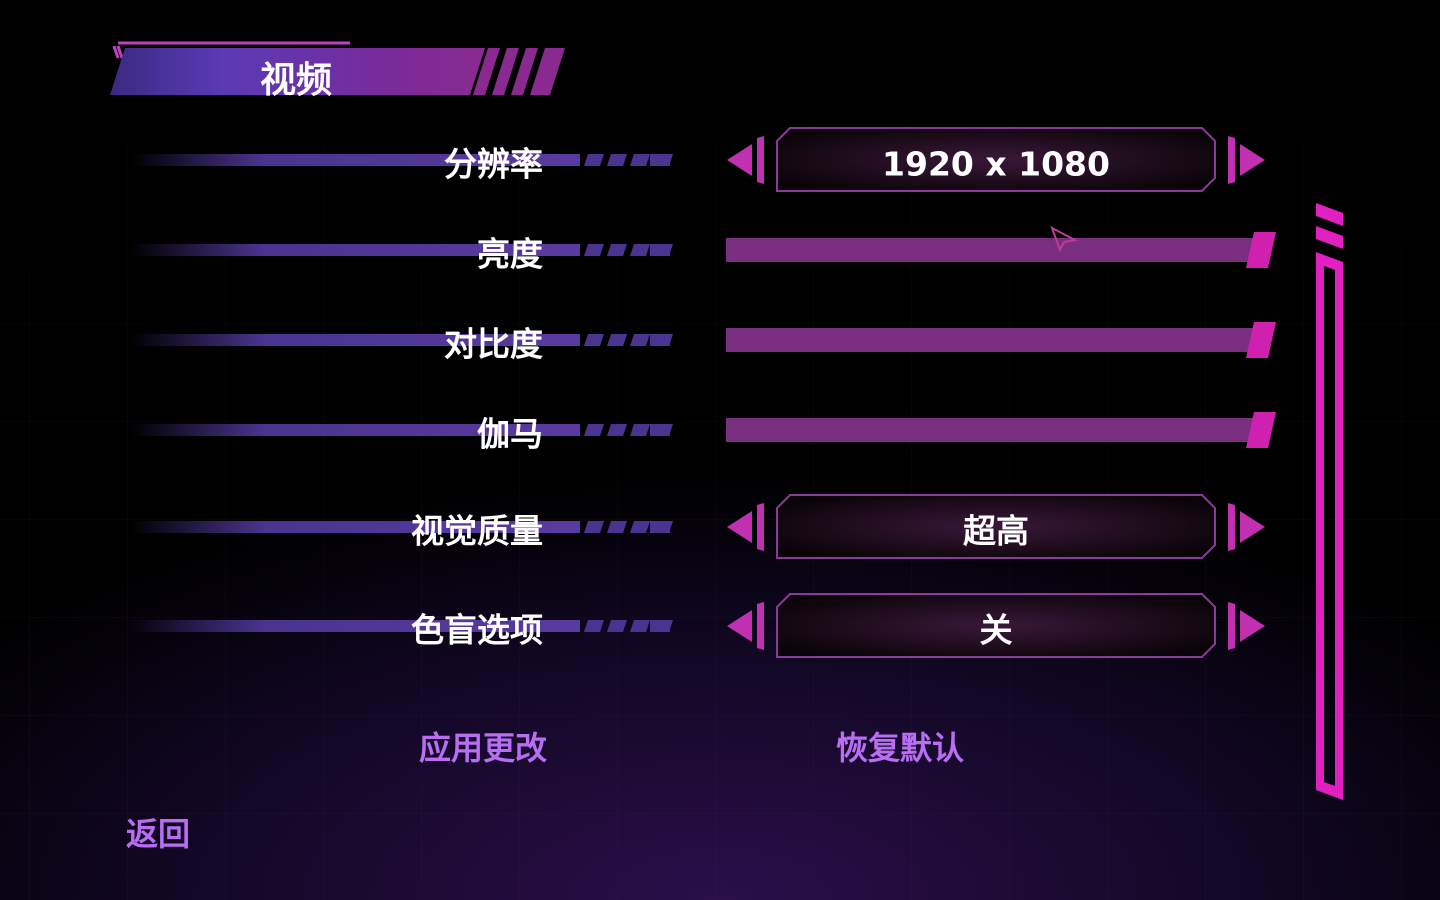  What do you see at coordinates (493, 344) in the screenshot?
I see `setting-label: 对比度` at bounding box center [493, 344].